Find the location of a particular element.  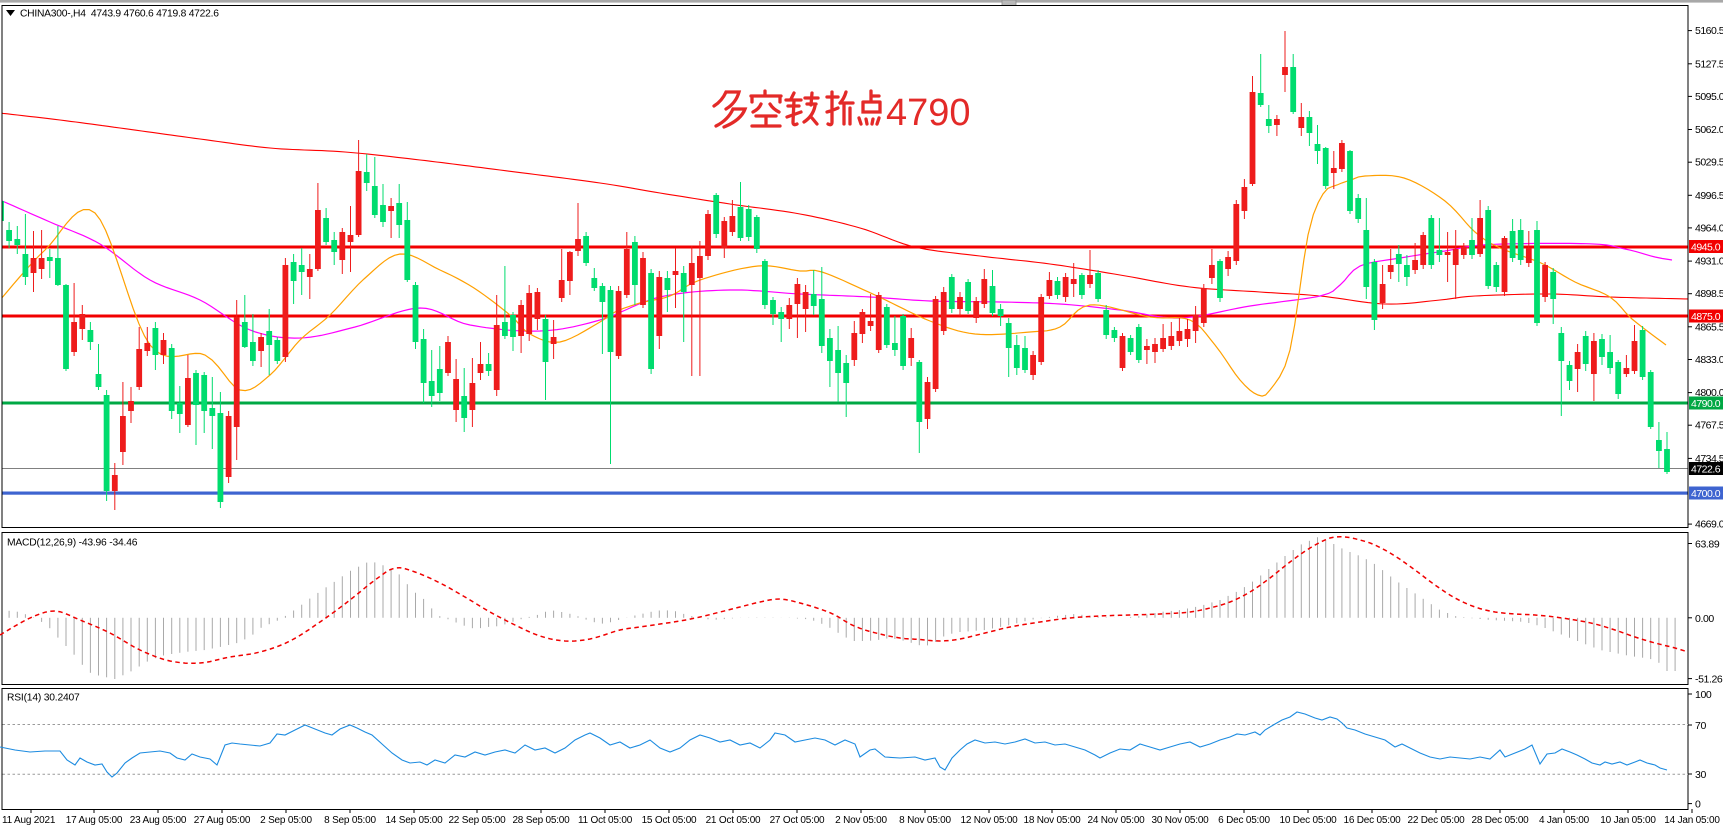

svg-text: 4931.0 is located at coordinates (1709, 262).